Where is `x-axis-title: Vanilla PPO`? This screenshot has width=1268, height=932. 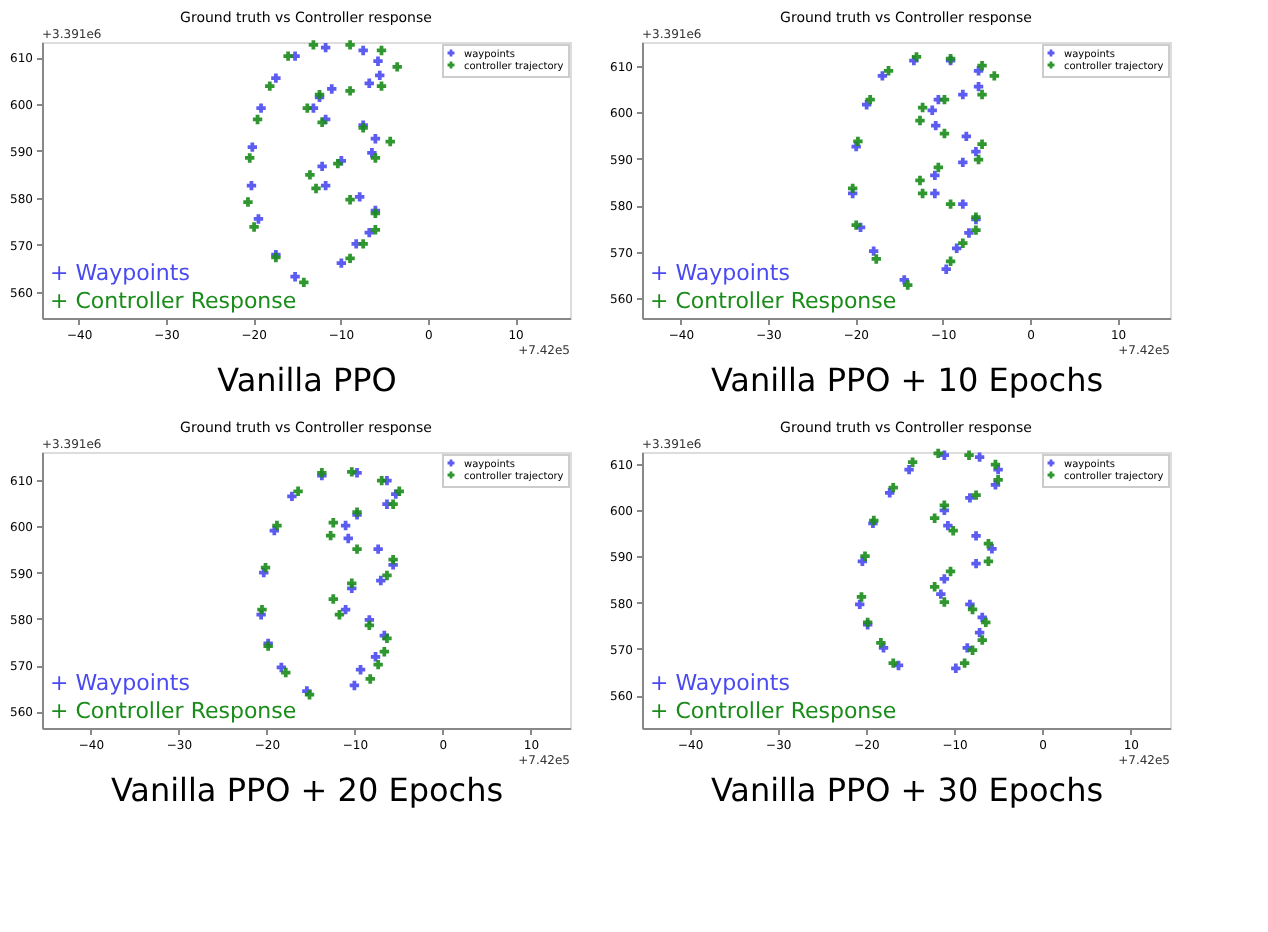
x-axis-title: Vanilla PPO is located at coordinates (307, 380).